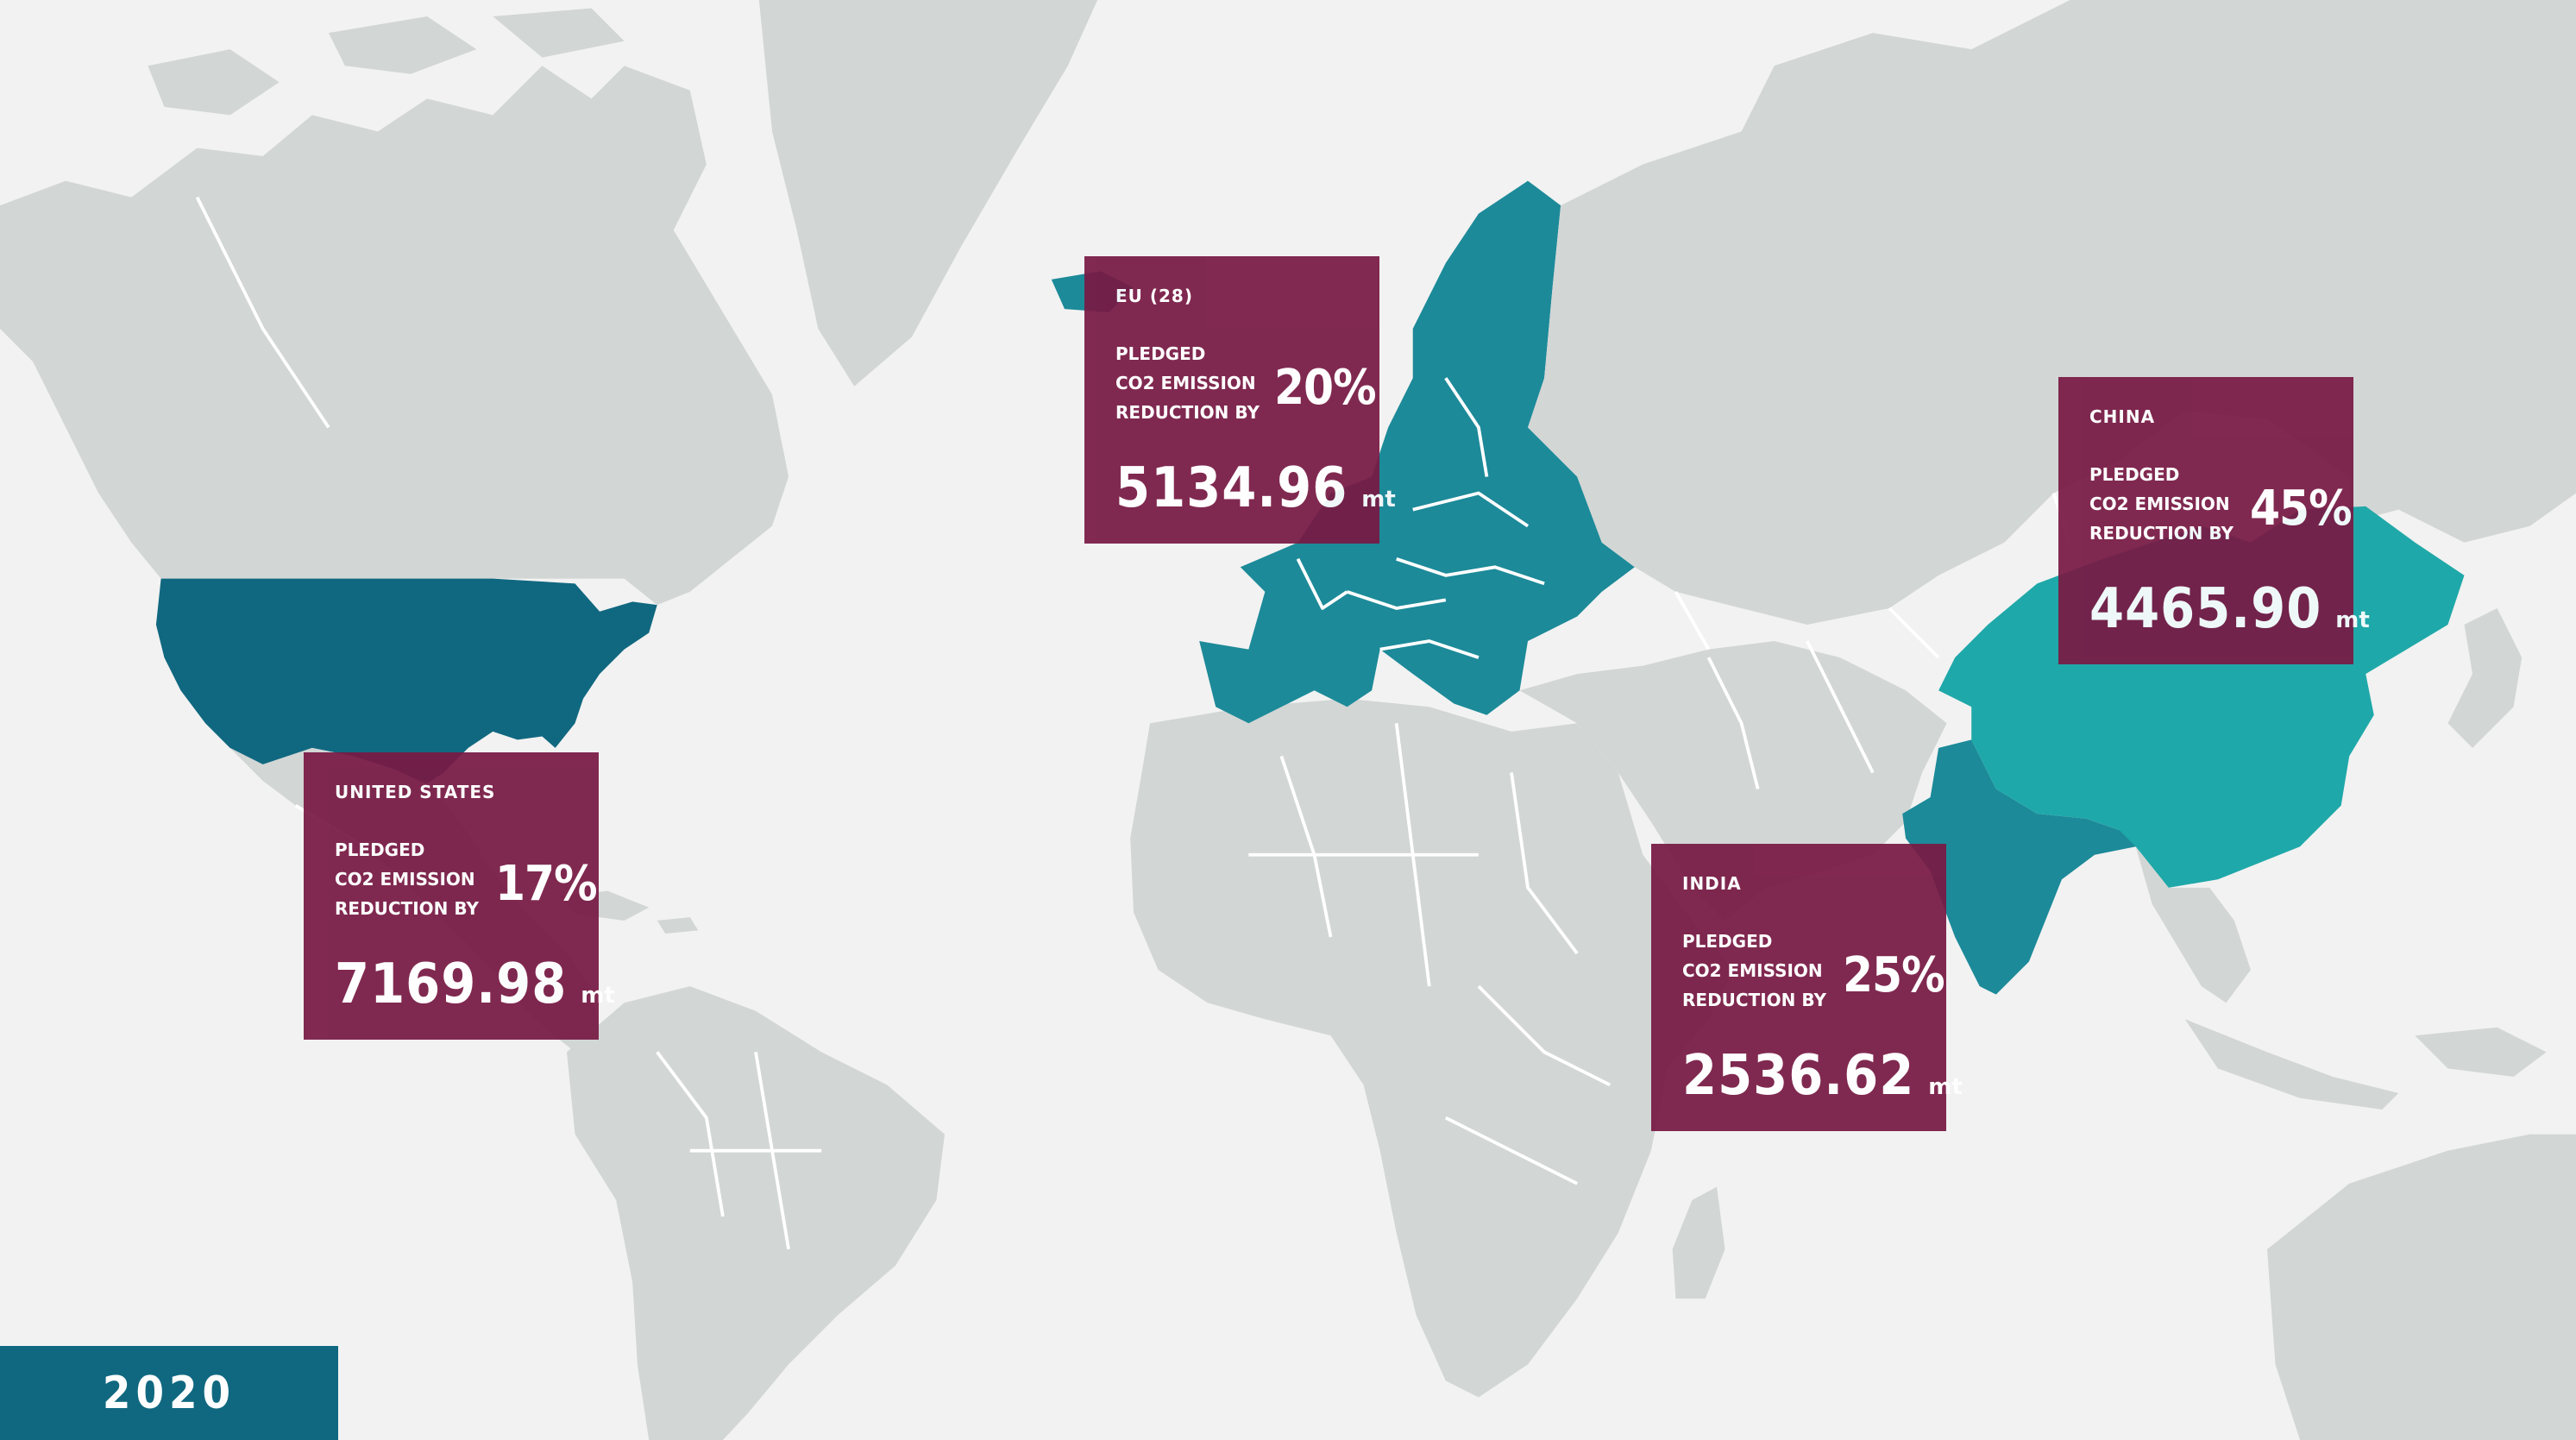 Image resolution: width=2576 pixels, height=1440 pixels. Describe the element at coordinates (1154, 296) in the screenshot. I see `region-name: EU (28)` at that location.